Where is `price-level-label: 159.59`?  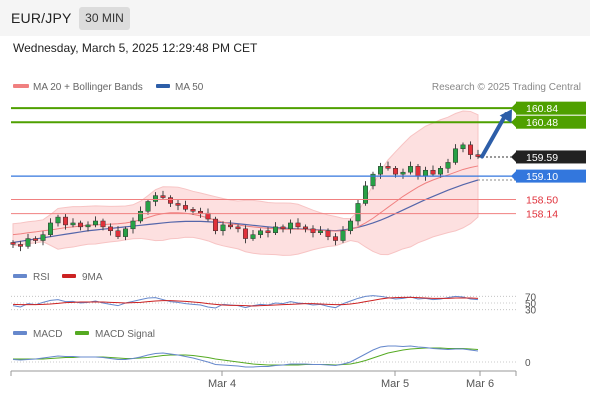
price-level-label: 159.59 is located at coordinates (542, 158).